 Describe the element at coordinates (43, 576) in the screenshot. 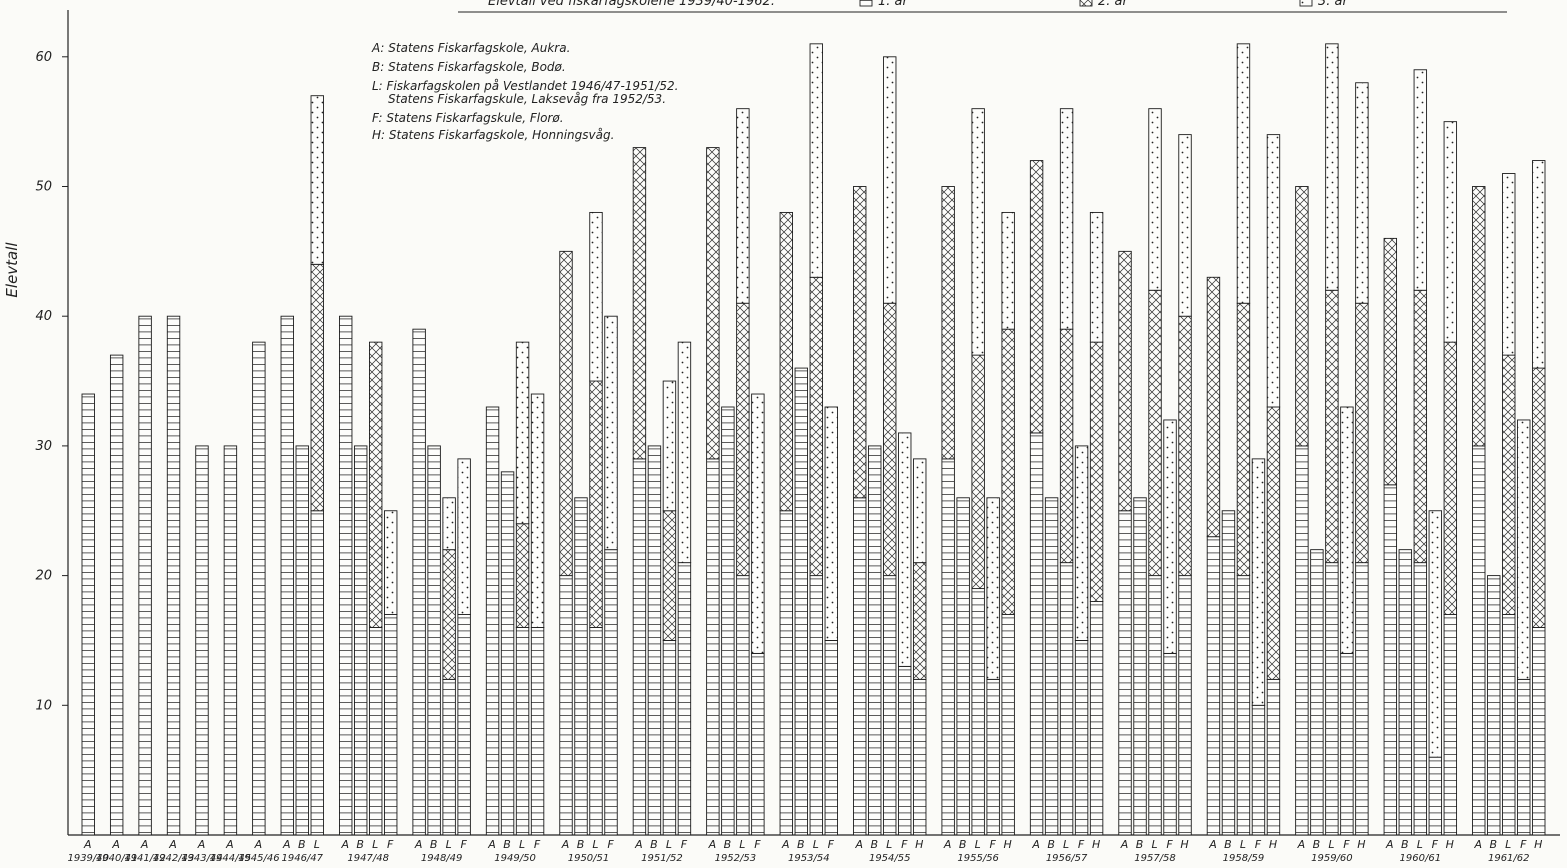

I see `y-tick-label: 20` at that location.